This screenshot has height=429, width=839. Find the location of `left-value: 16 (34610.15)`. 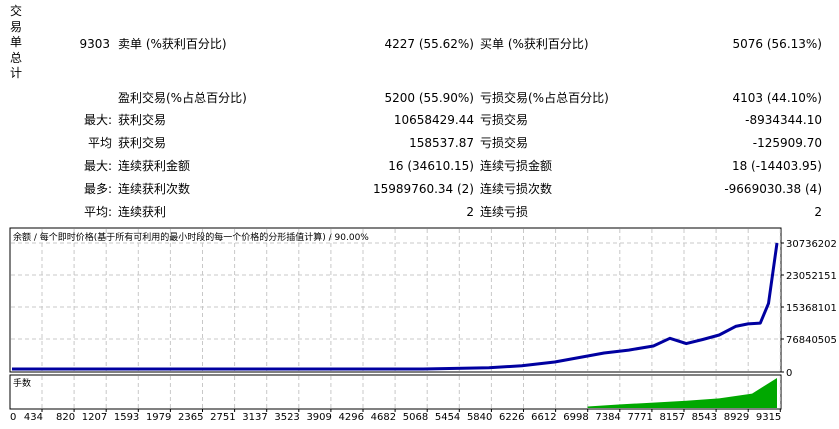

left-value: 16 (34610.15) is located at coordinates (431, 166).